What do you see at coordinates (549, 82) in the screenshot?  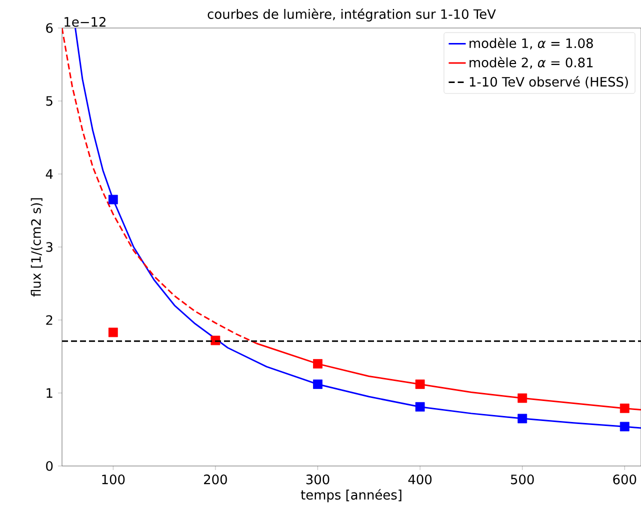 I see `legend-label: 1-10 TeV observé (HESS)` at bounding box center [549, 82].